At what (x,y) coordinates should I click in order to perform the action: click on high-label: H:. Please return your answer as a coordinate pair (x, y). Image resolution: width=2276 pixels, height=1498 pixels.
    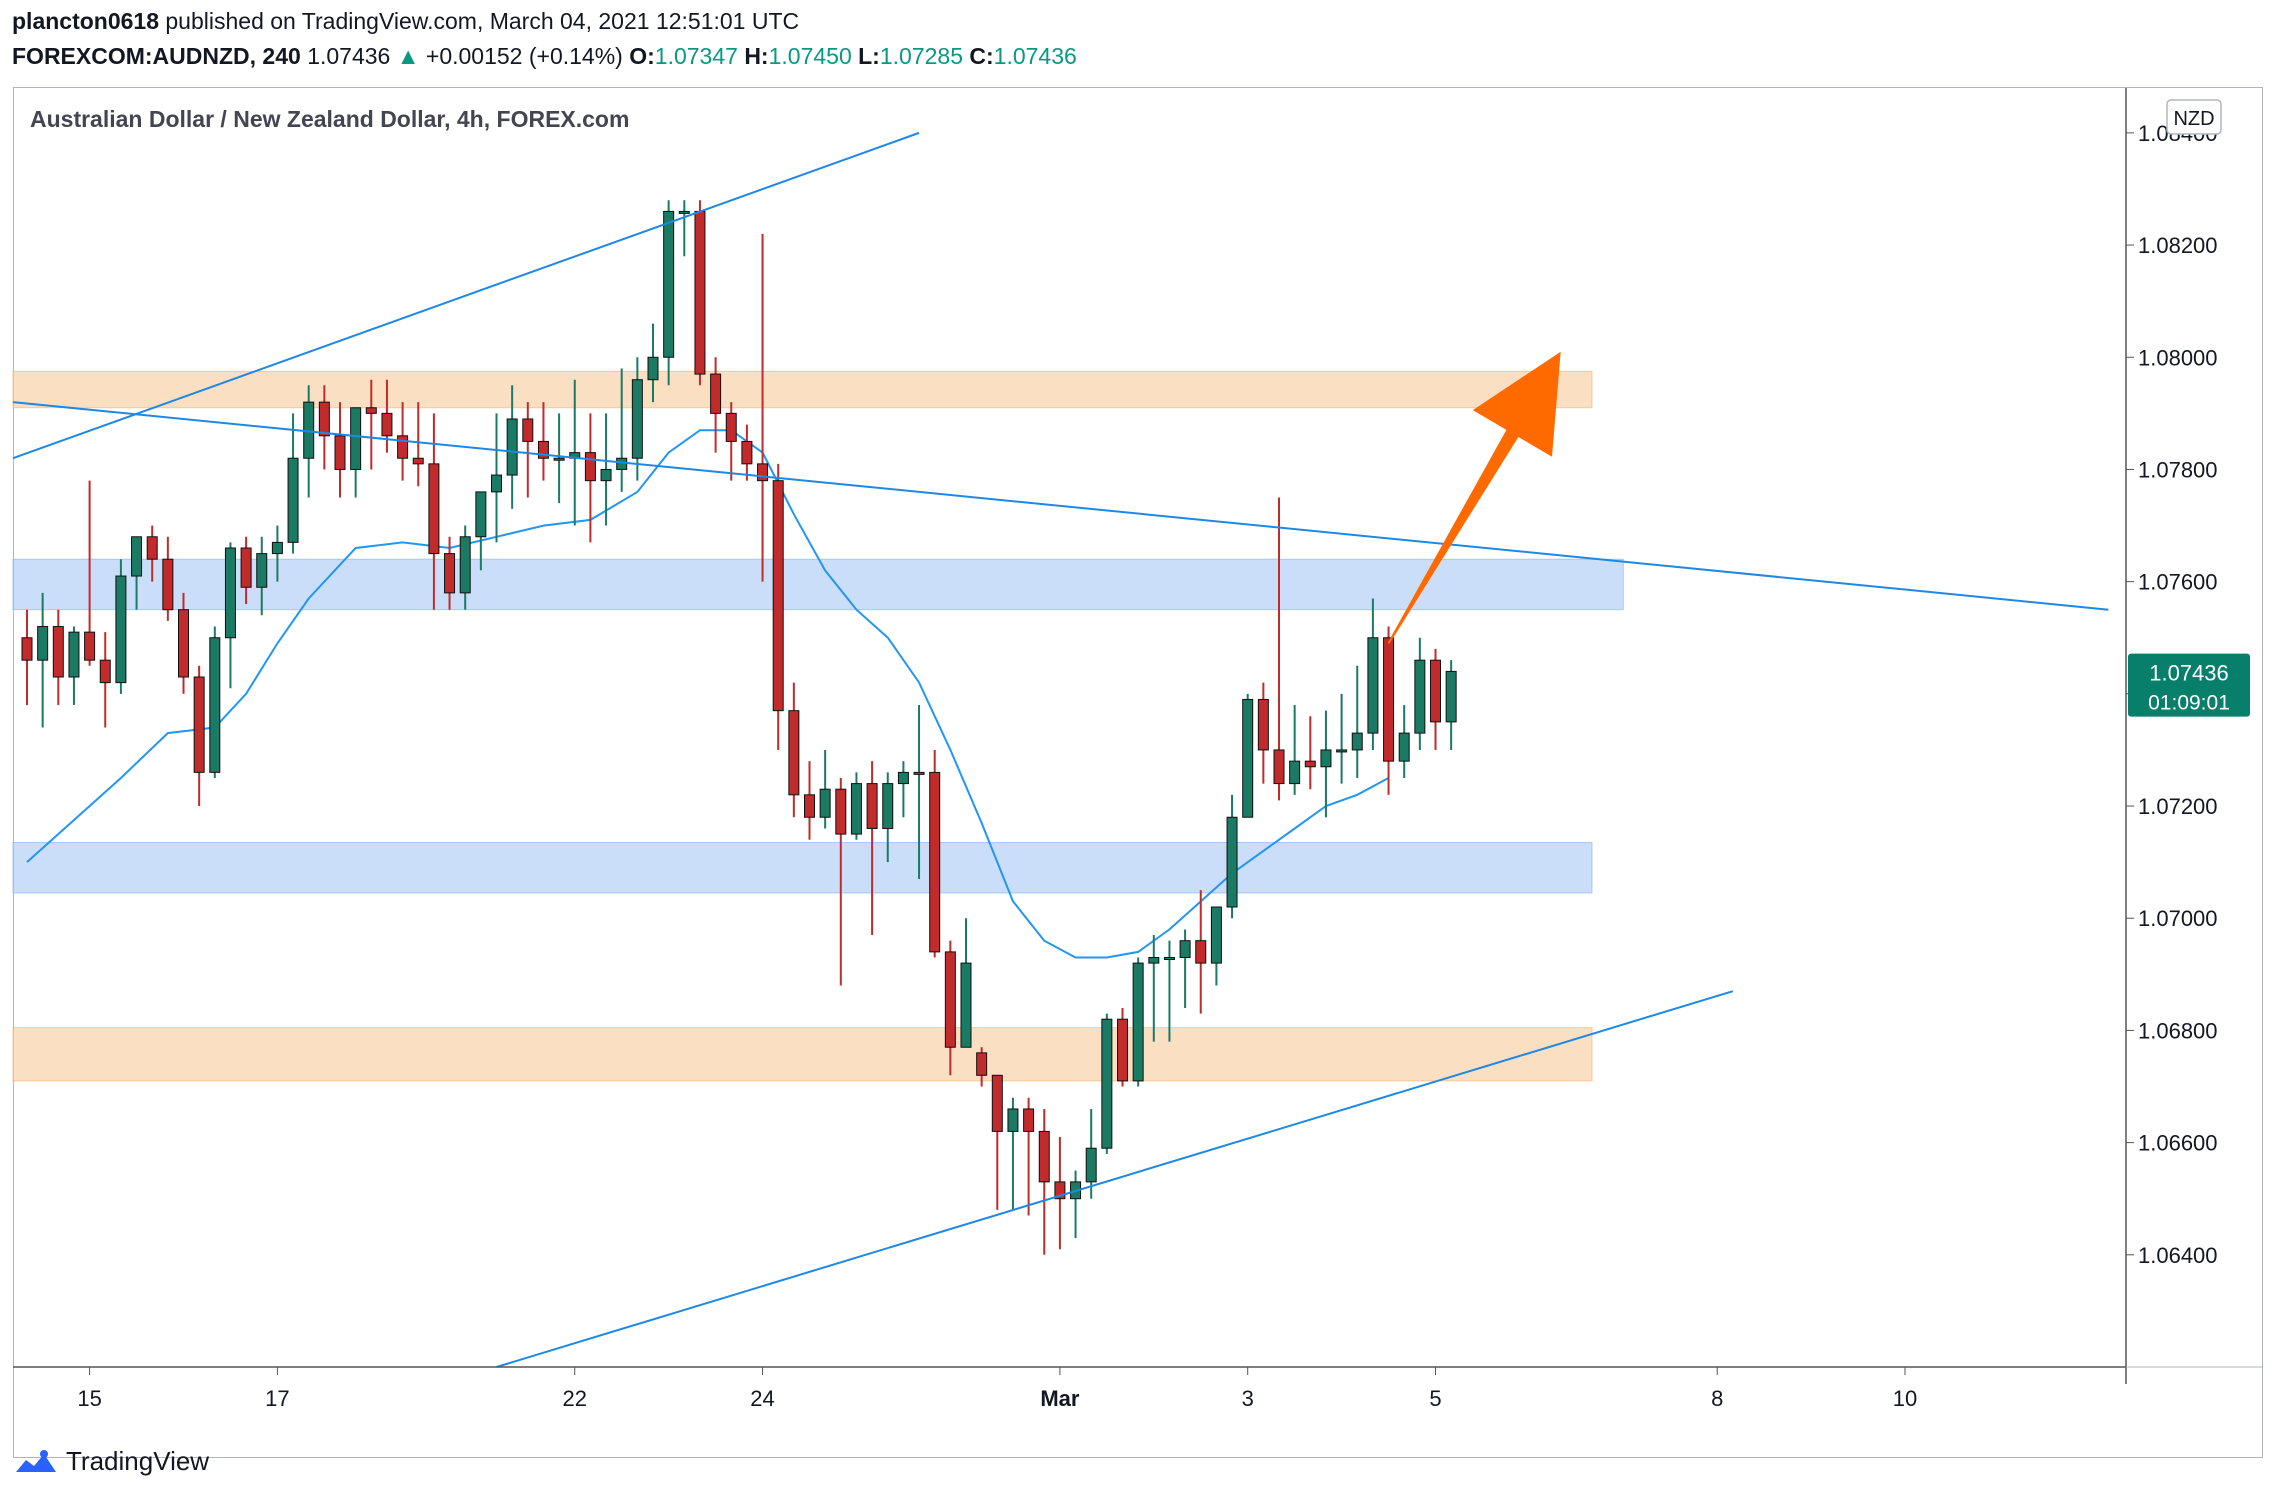
    Looking at the image, I should click on (756, 56).